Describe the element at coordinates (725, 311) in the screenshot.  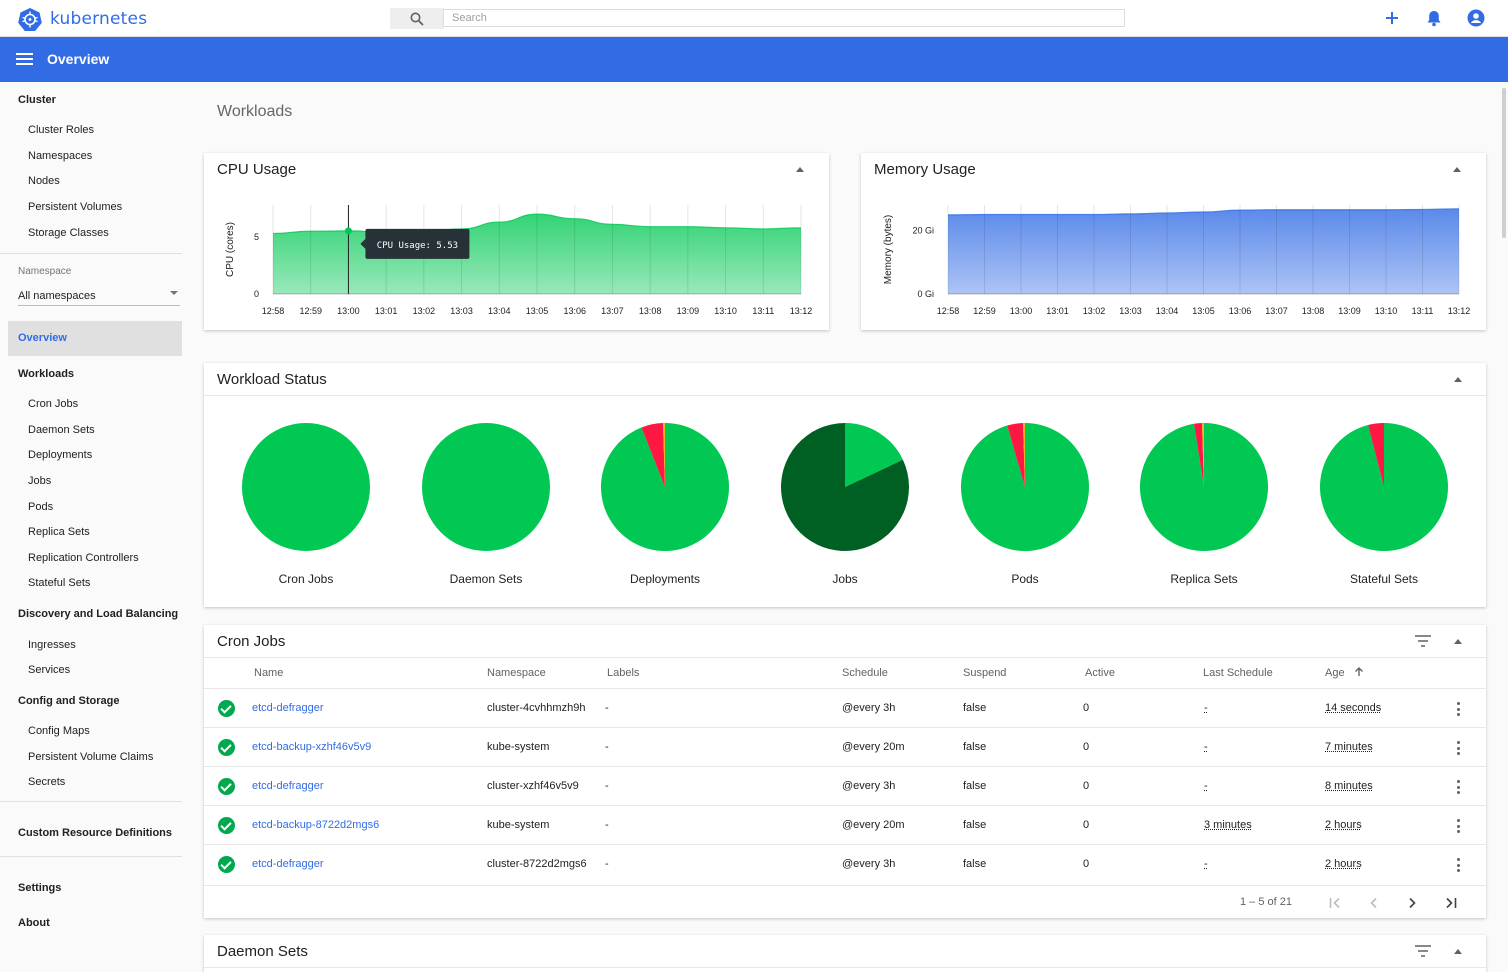
I see `x-tick-label: 13:10` at that location.